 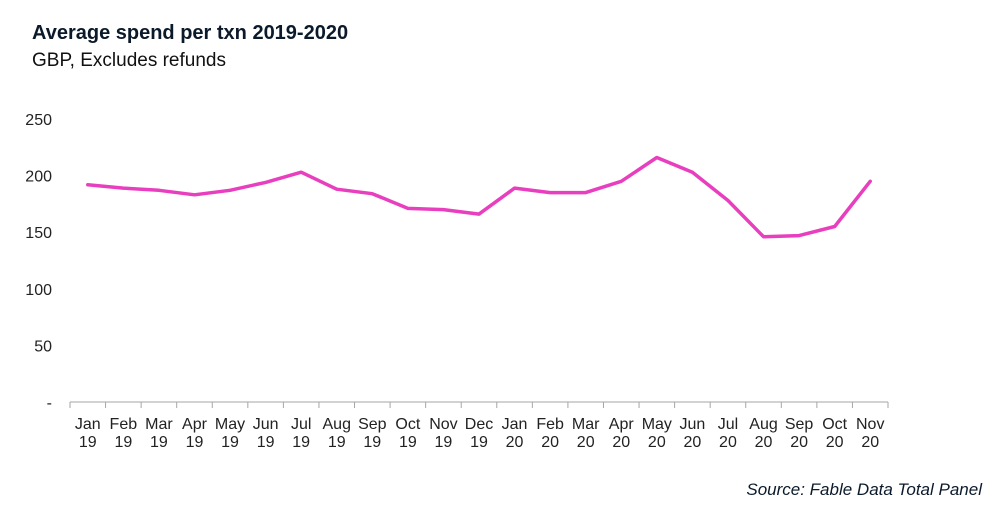 I want to click on y-axis: - 50 100 150 200 250, so click(x=38, y=262).